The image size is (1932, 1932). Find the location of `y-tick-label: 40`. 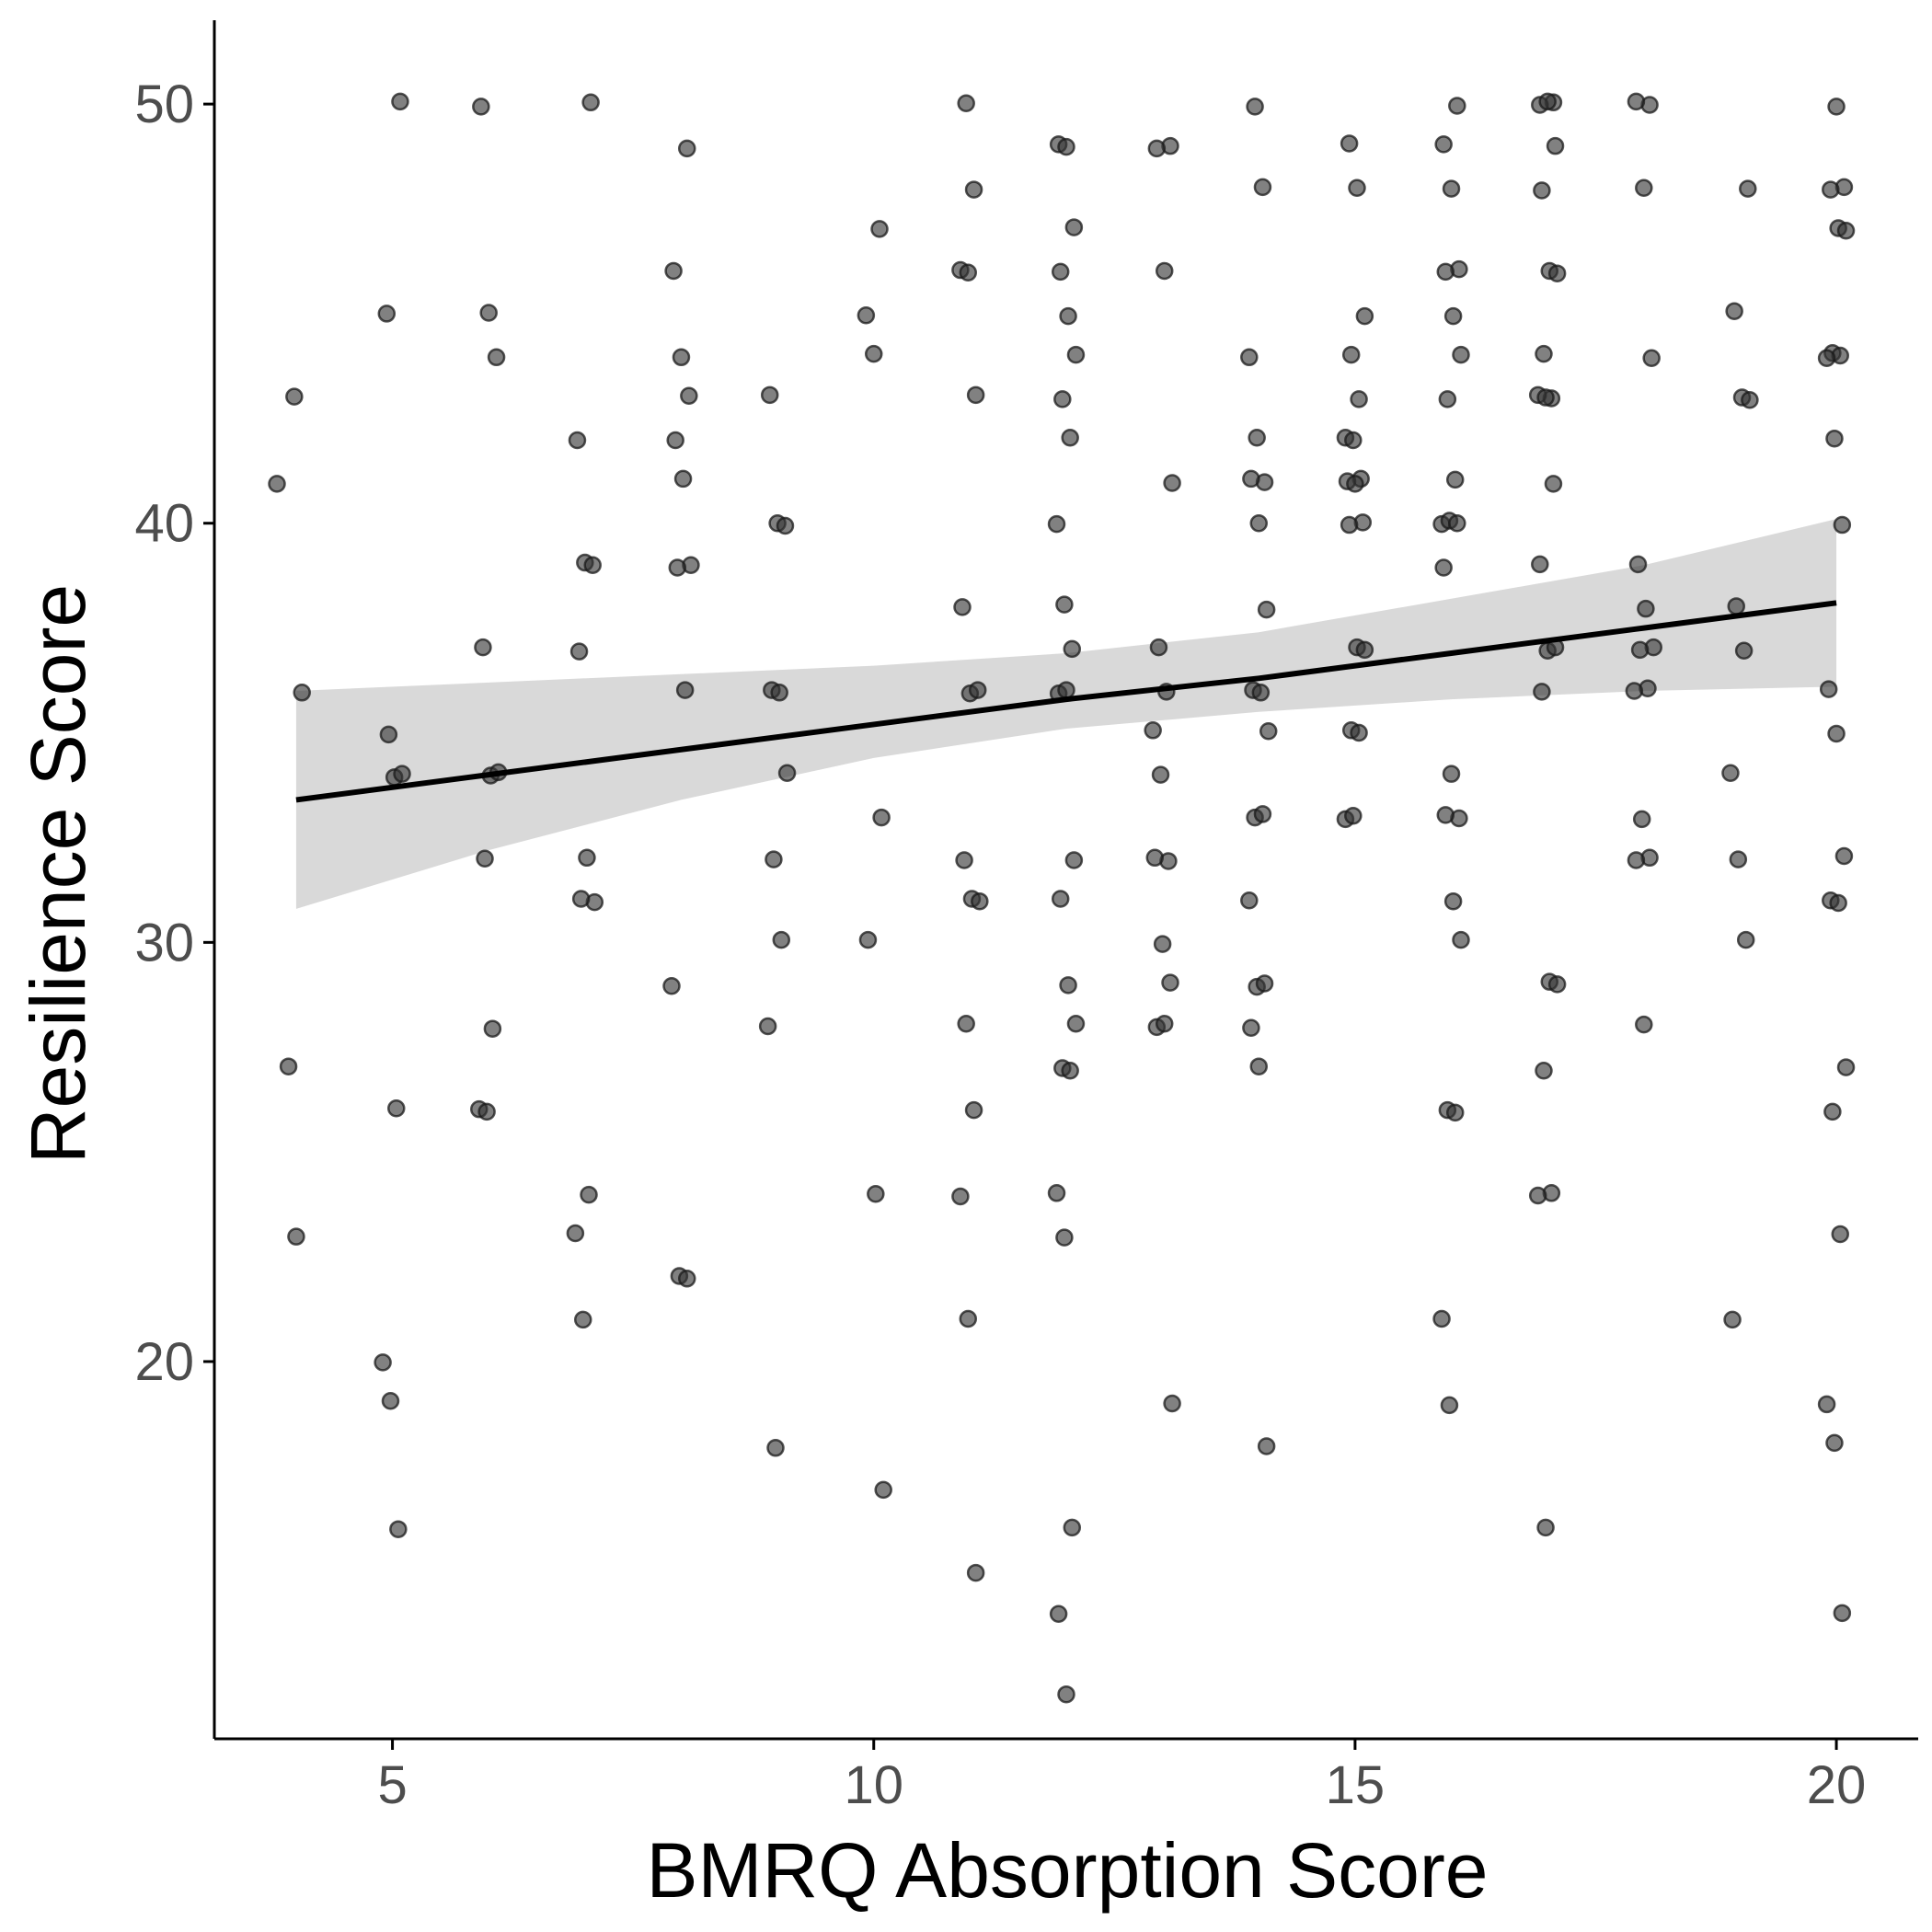

y-tick-label: 40 is located at coordinates (164, 524).